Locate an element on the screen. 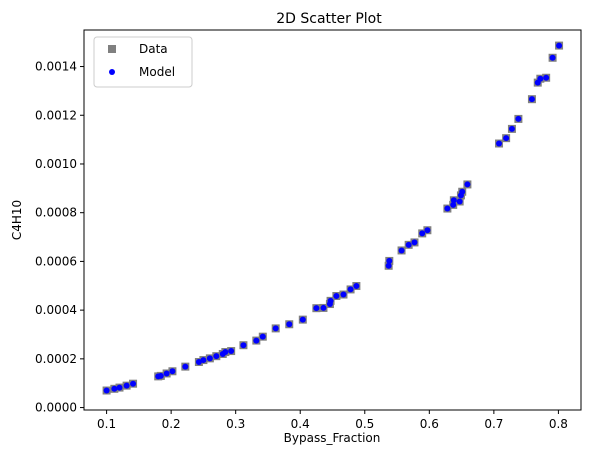 The height and width of the screenshot is (455, 593). y-tick-label: 0.0000 is located at coordinates (56, 408).